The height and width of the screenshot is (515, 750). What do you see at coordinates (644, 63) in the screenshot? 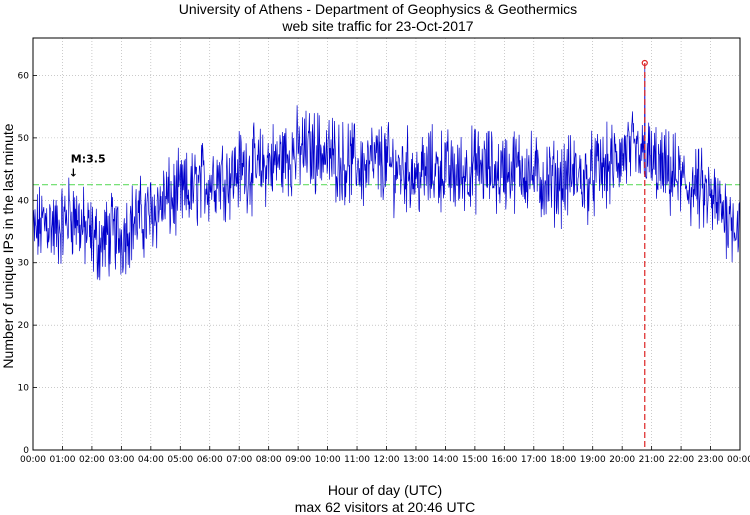
I see `max-point-marker` at bounding box center [644, 63].